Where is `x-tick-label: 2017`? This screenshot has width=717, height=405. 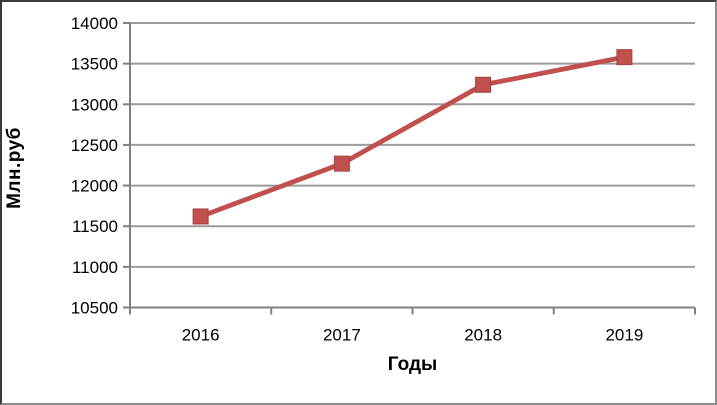 x-tick-label: 2017 is located at coordinates (342, 335).